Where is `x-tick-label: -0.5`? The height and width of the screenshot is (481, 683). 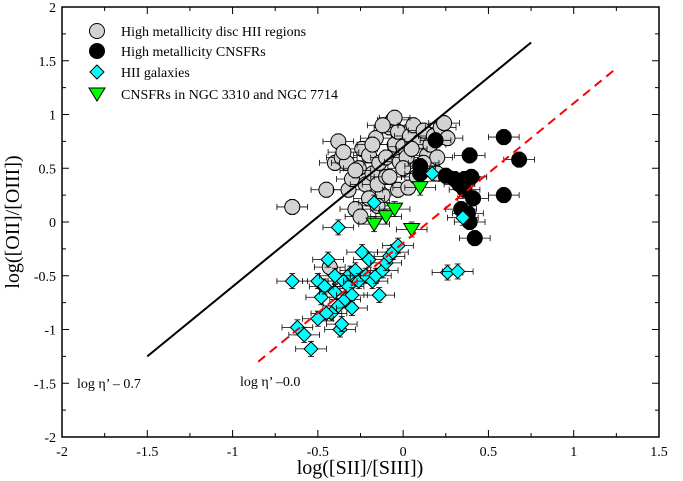 x-tick-label: -0.5 is located at coordinates (318, 452).